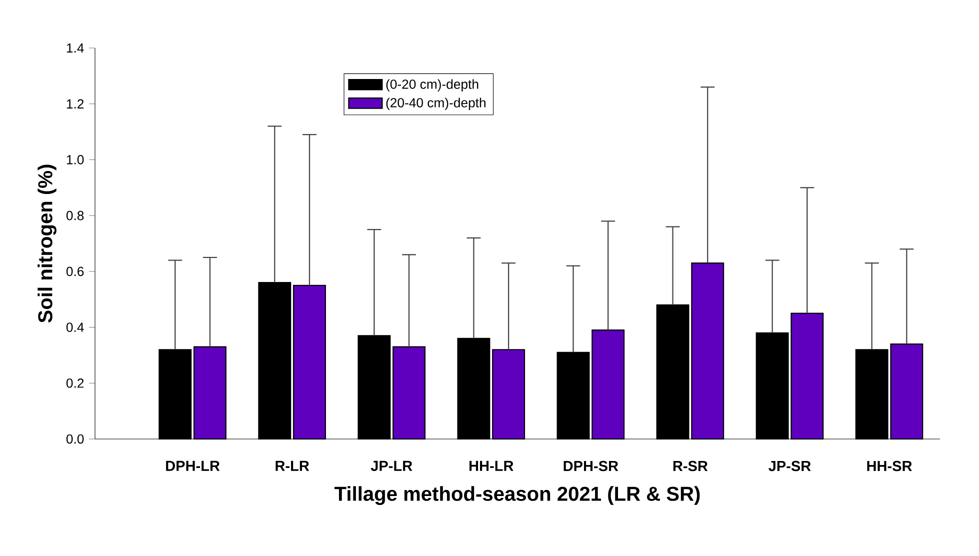 The width and height of the screenshot is (979, 556). What do you see at coordinates (75, 215) in the screenshot?
I see `y-tick-label: 0.8` at bounding box center [75, 215].